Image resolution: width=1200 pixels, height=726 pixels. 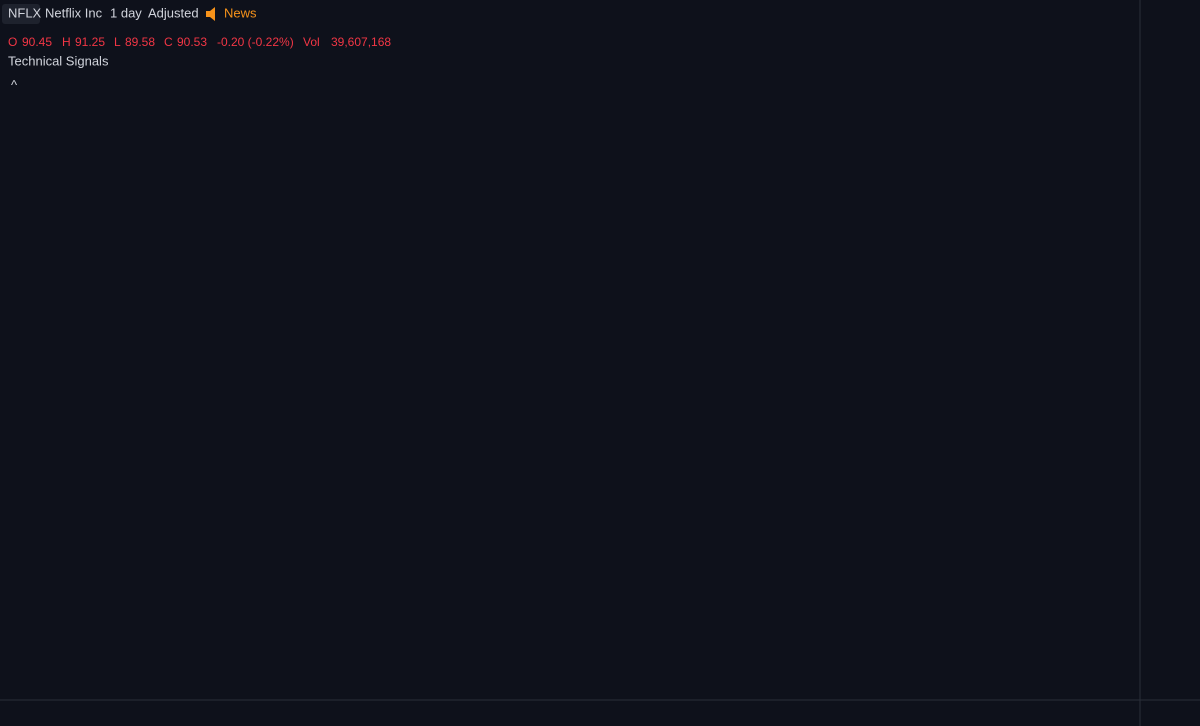 I want to click on symbol-box, so click(x=21, y=14).